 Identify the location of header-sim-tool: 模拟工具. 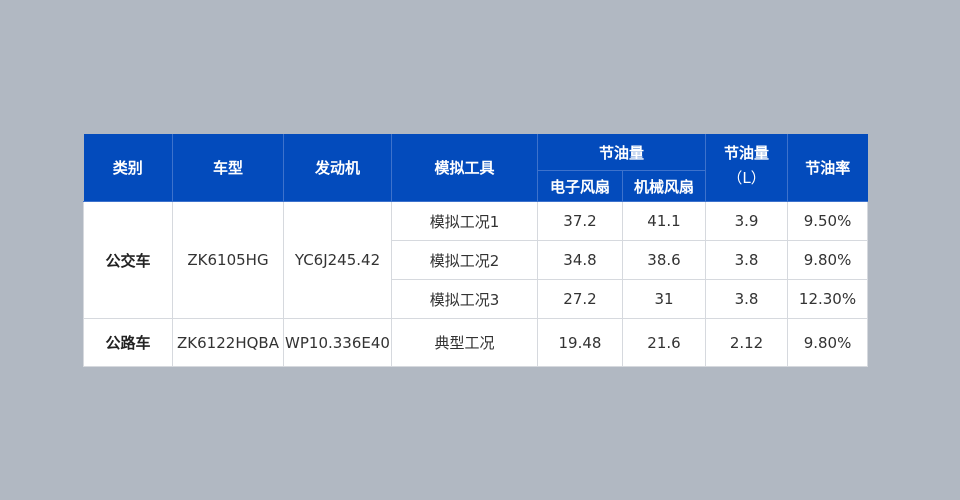
(464, 168).